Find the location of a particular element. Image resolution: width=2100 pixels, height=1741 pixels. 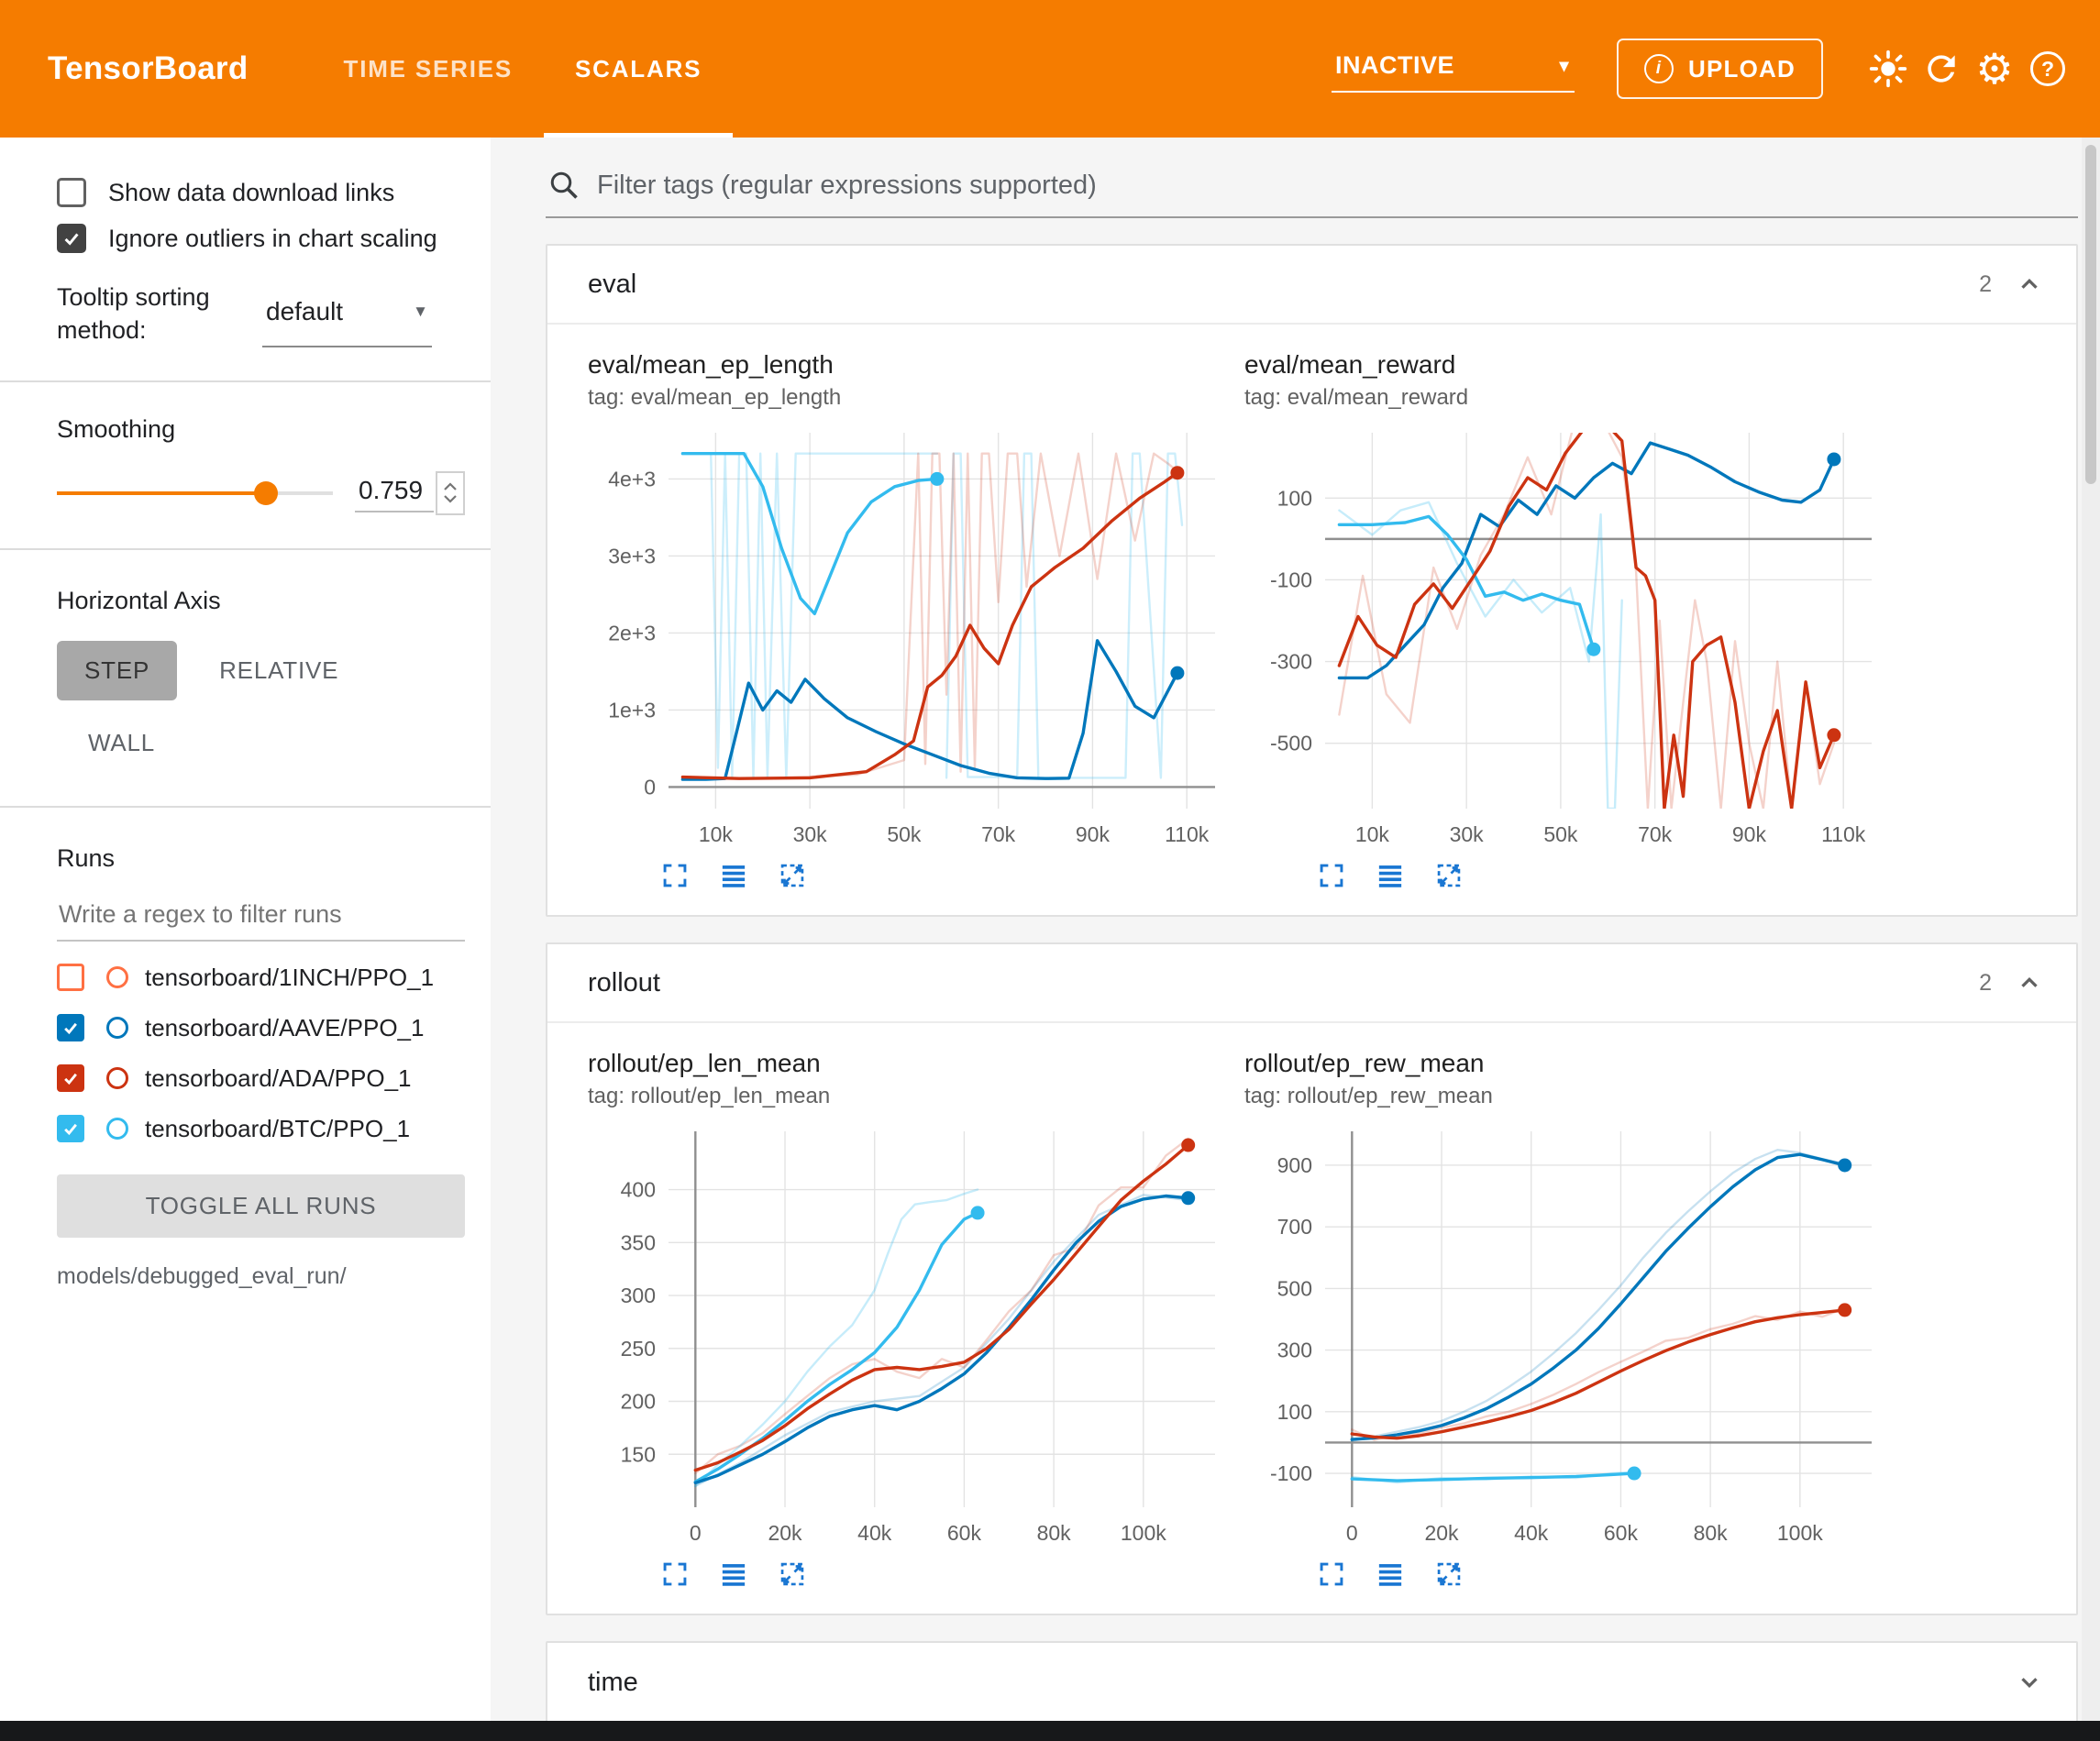

svg-text: 150 is located at coordinates (638, 1454).